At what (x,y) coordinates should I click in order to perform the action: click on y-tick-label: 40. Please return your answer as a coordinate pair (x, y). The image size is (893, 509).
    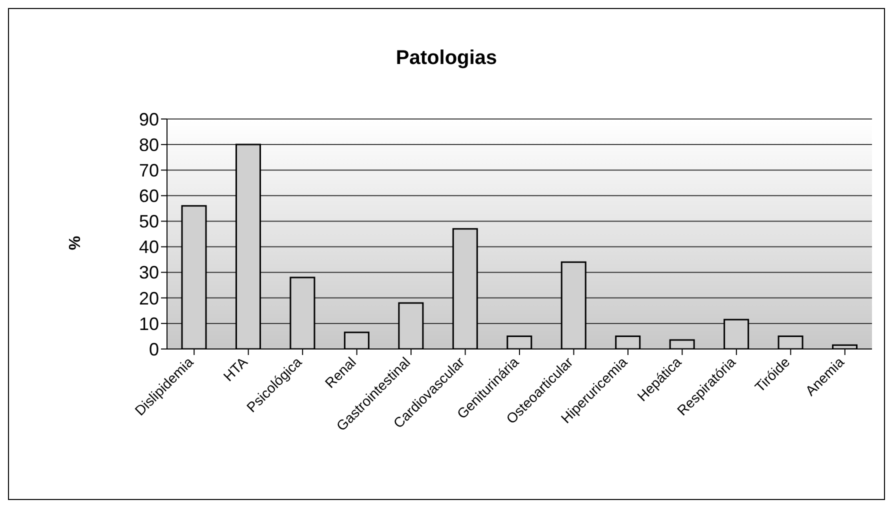
    Looking at the image, I should click on (148, 247).